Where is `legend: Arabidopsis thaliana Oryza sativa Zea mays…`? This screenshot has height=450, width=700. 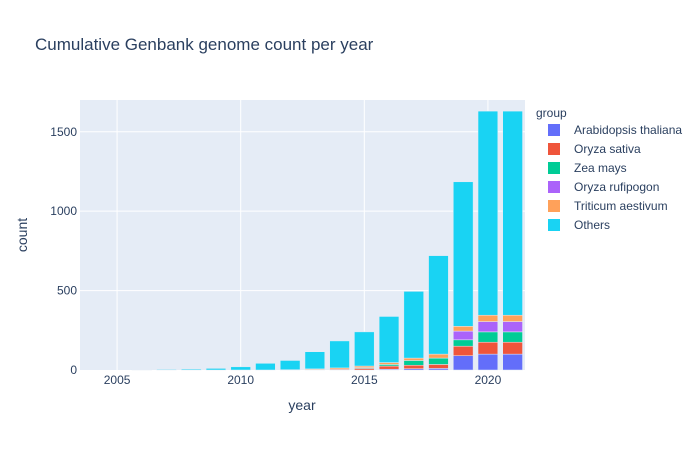 legend: Arabidopsis thaliana Oryza sativa Zea mays… is located at coordinates (615, 177).